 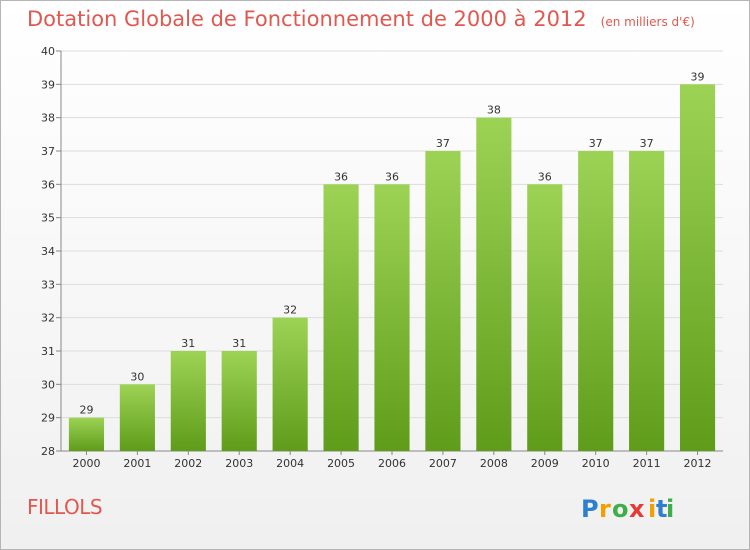 I want to click on y-tick-labels: 28 29 30 31 32 33 34 35 36 37 38 39 40, so click(x=48, y=251).